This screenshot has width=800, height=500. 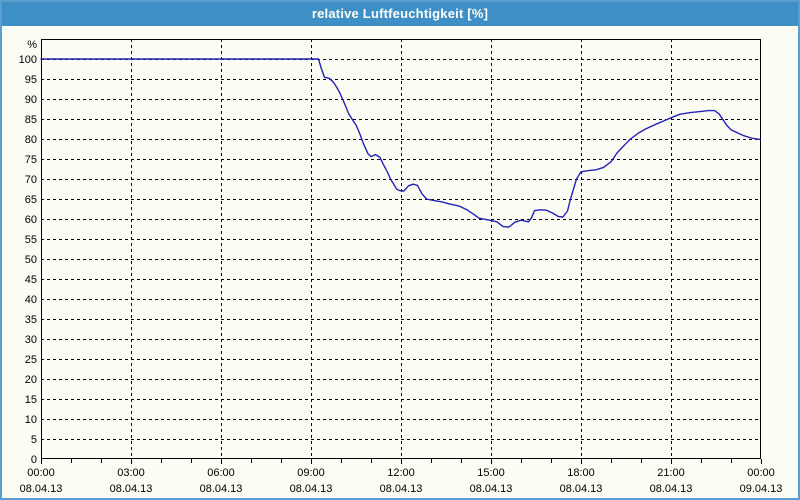 What do you see at coordinates (581, 473) in the screenshot?
I see `x-tick-time-label: 18:00` at bounding box center [581, 473].